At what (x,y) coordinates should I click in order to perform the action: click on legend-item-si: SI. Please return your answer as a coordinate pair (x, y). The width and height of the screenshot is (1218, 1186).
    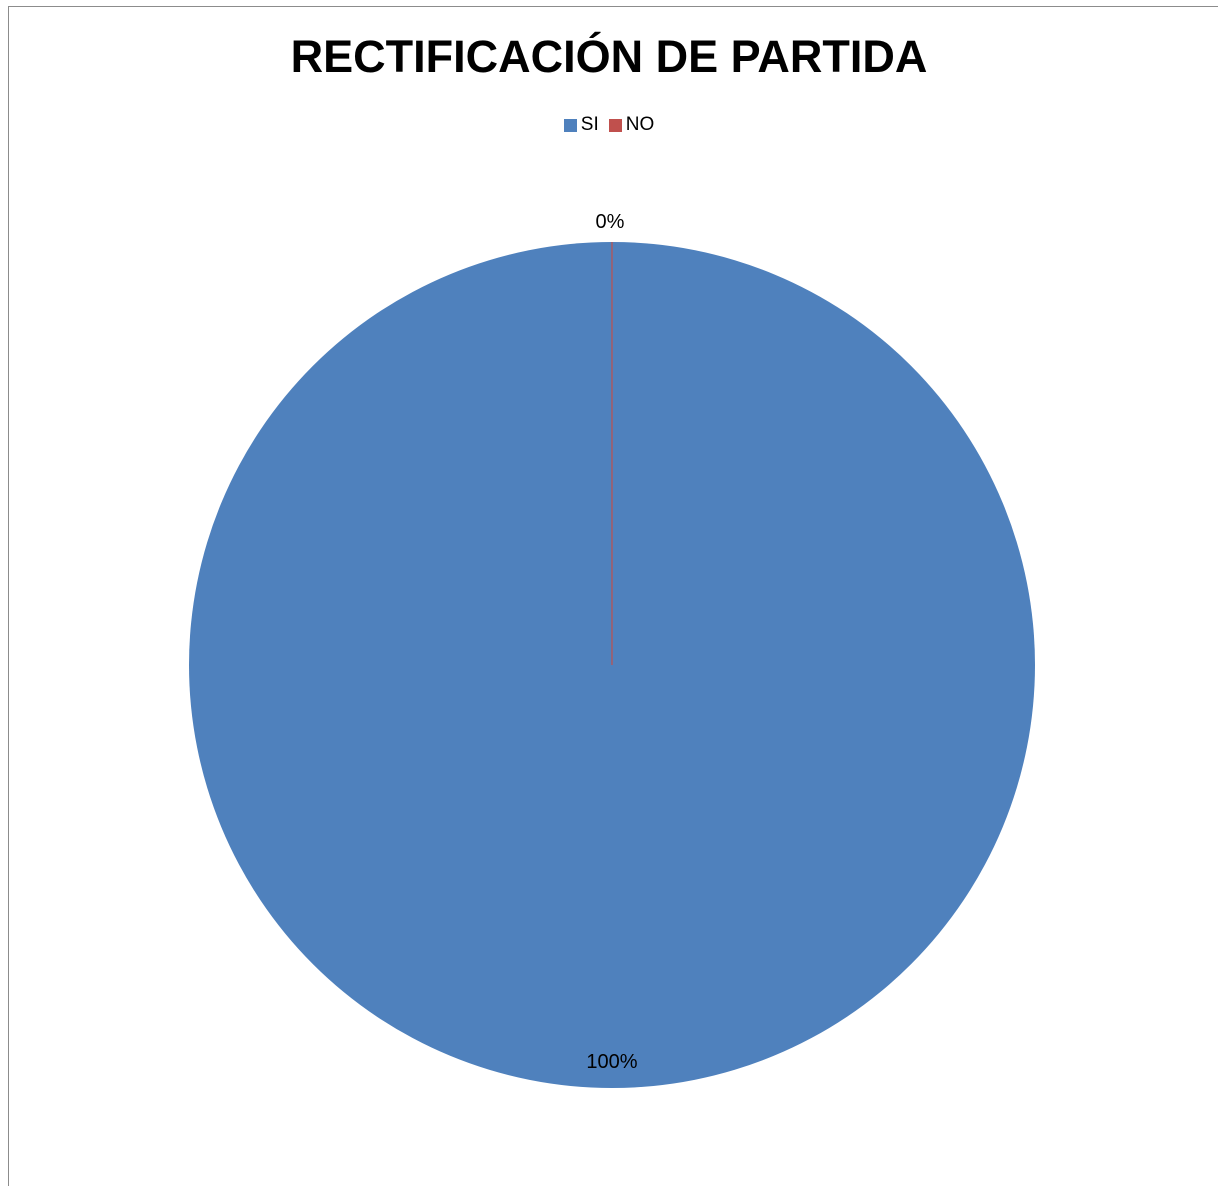
    Looking at the image, I should click on (581, 125).